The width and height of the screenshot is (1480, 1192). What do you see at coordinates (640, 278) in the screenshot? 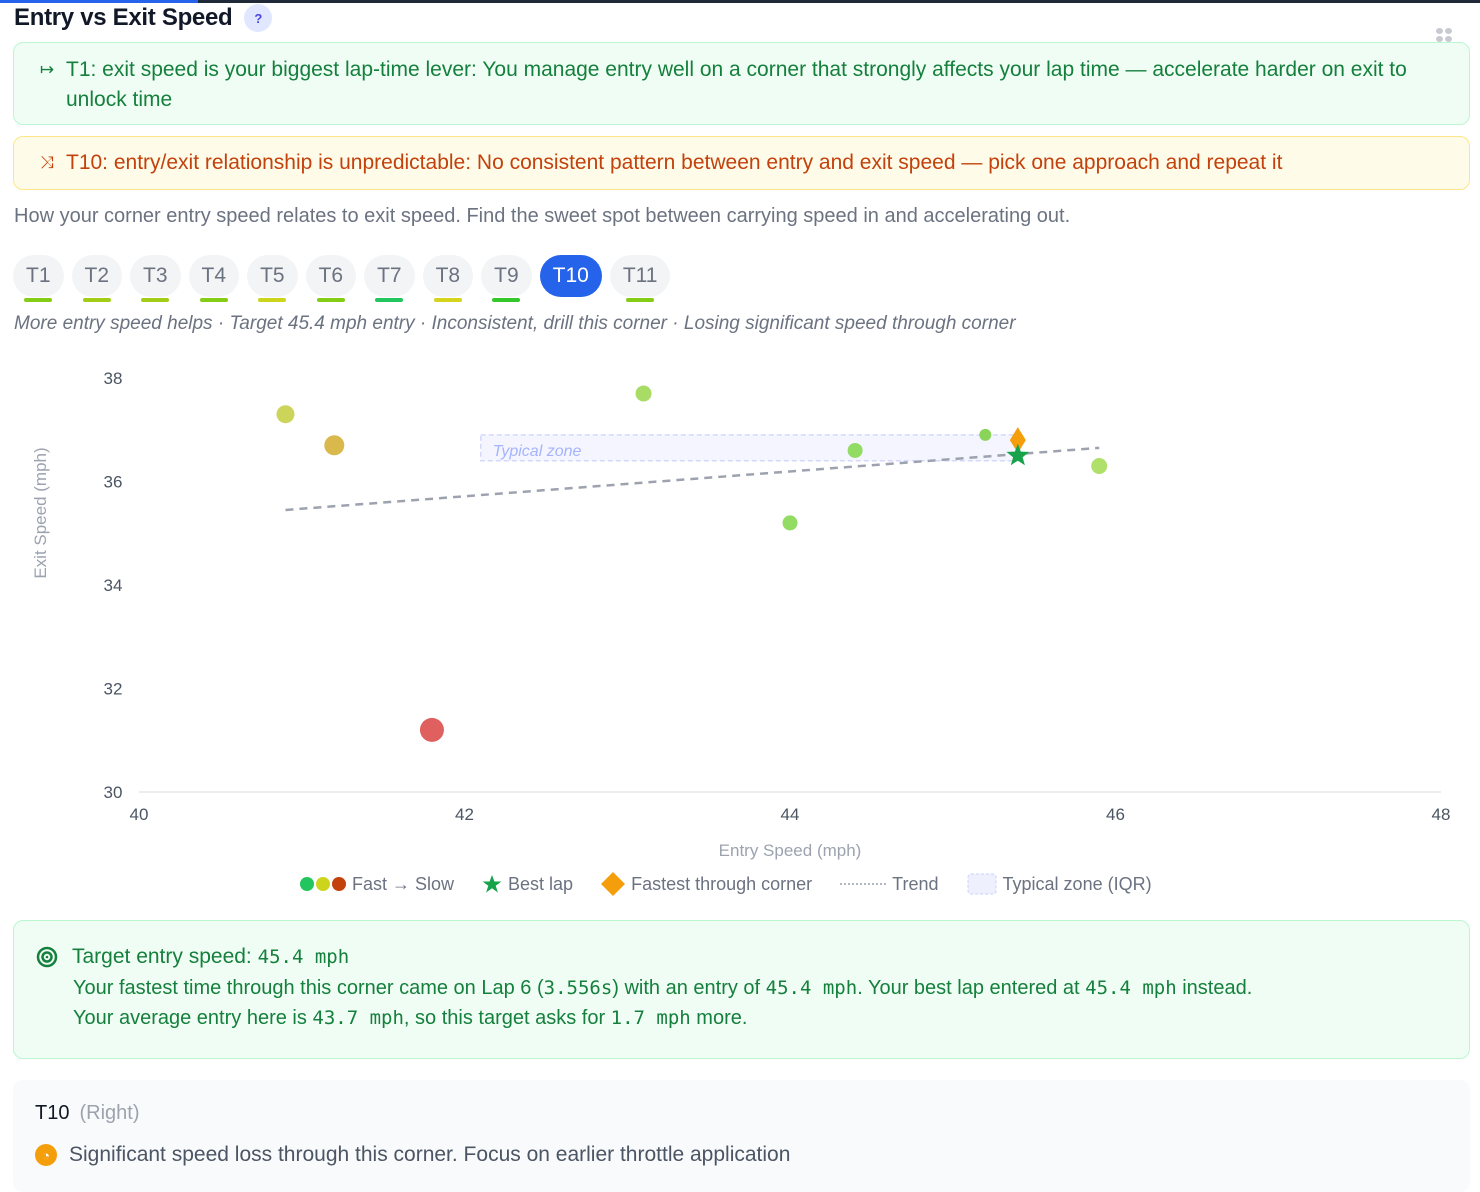
I see `tab-t11: T11` at bounding box center [640, 278].